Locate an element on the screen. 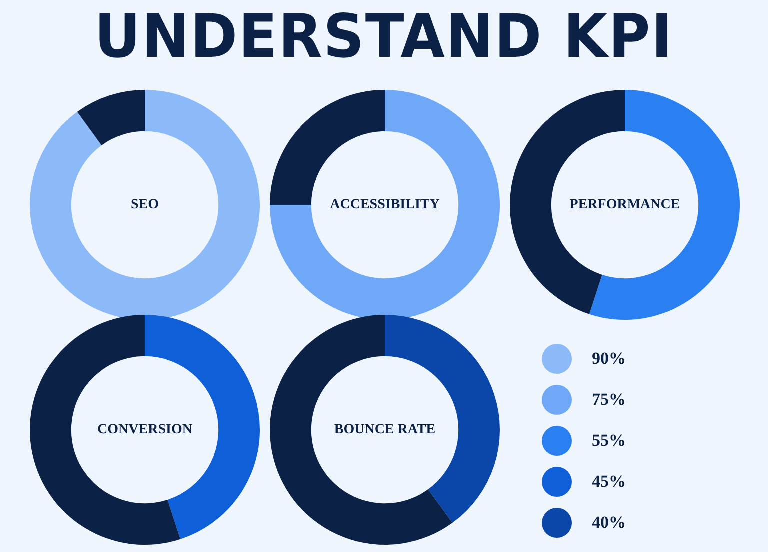 Image resolution: width=768 pixels, height=552 pixels. text: SEO is located at coordinates (145, 205).